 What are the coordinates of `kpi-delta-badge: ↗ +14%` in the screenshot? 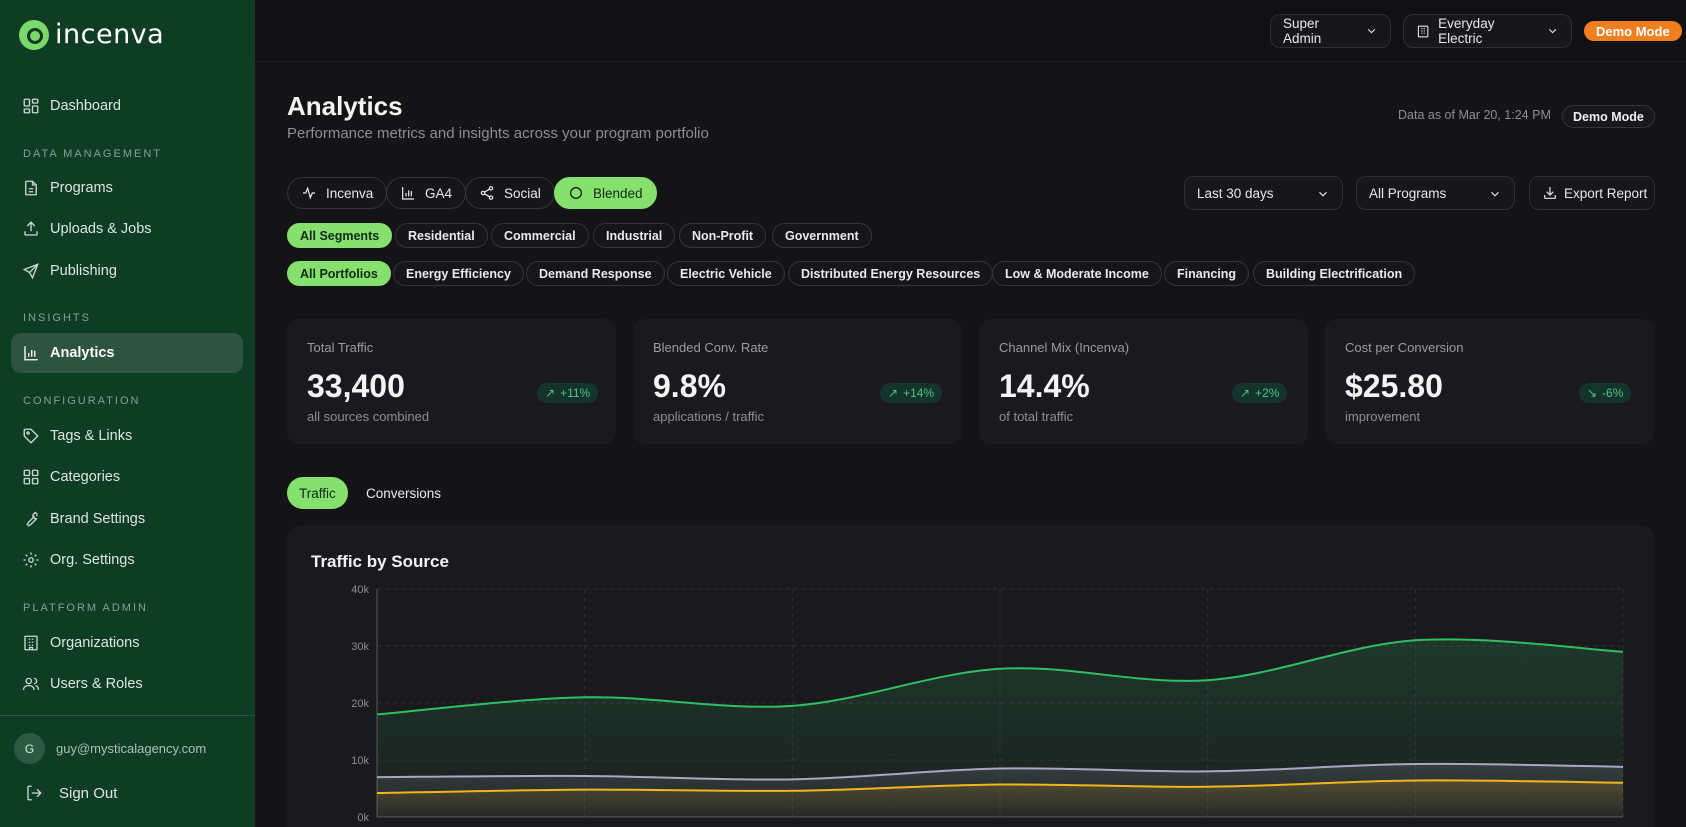 It's located at (911, 393).